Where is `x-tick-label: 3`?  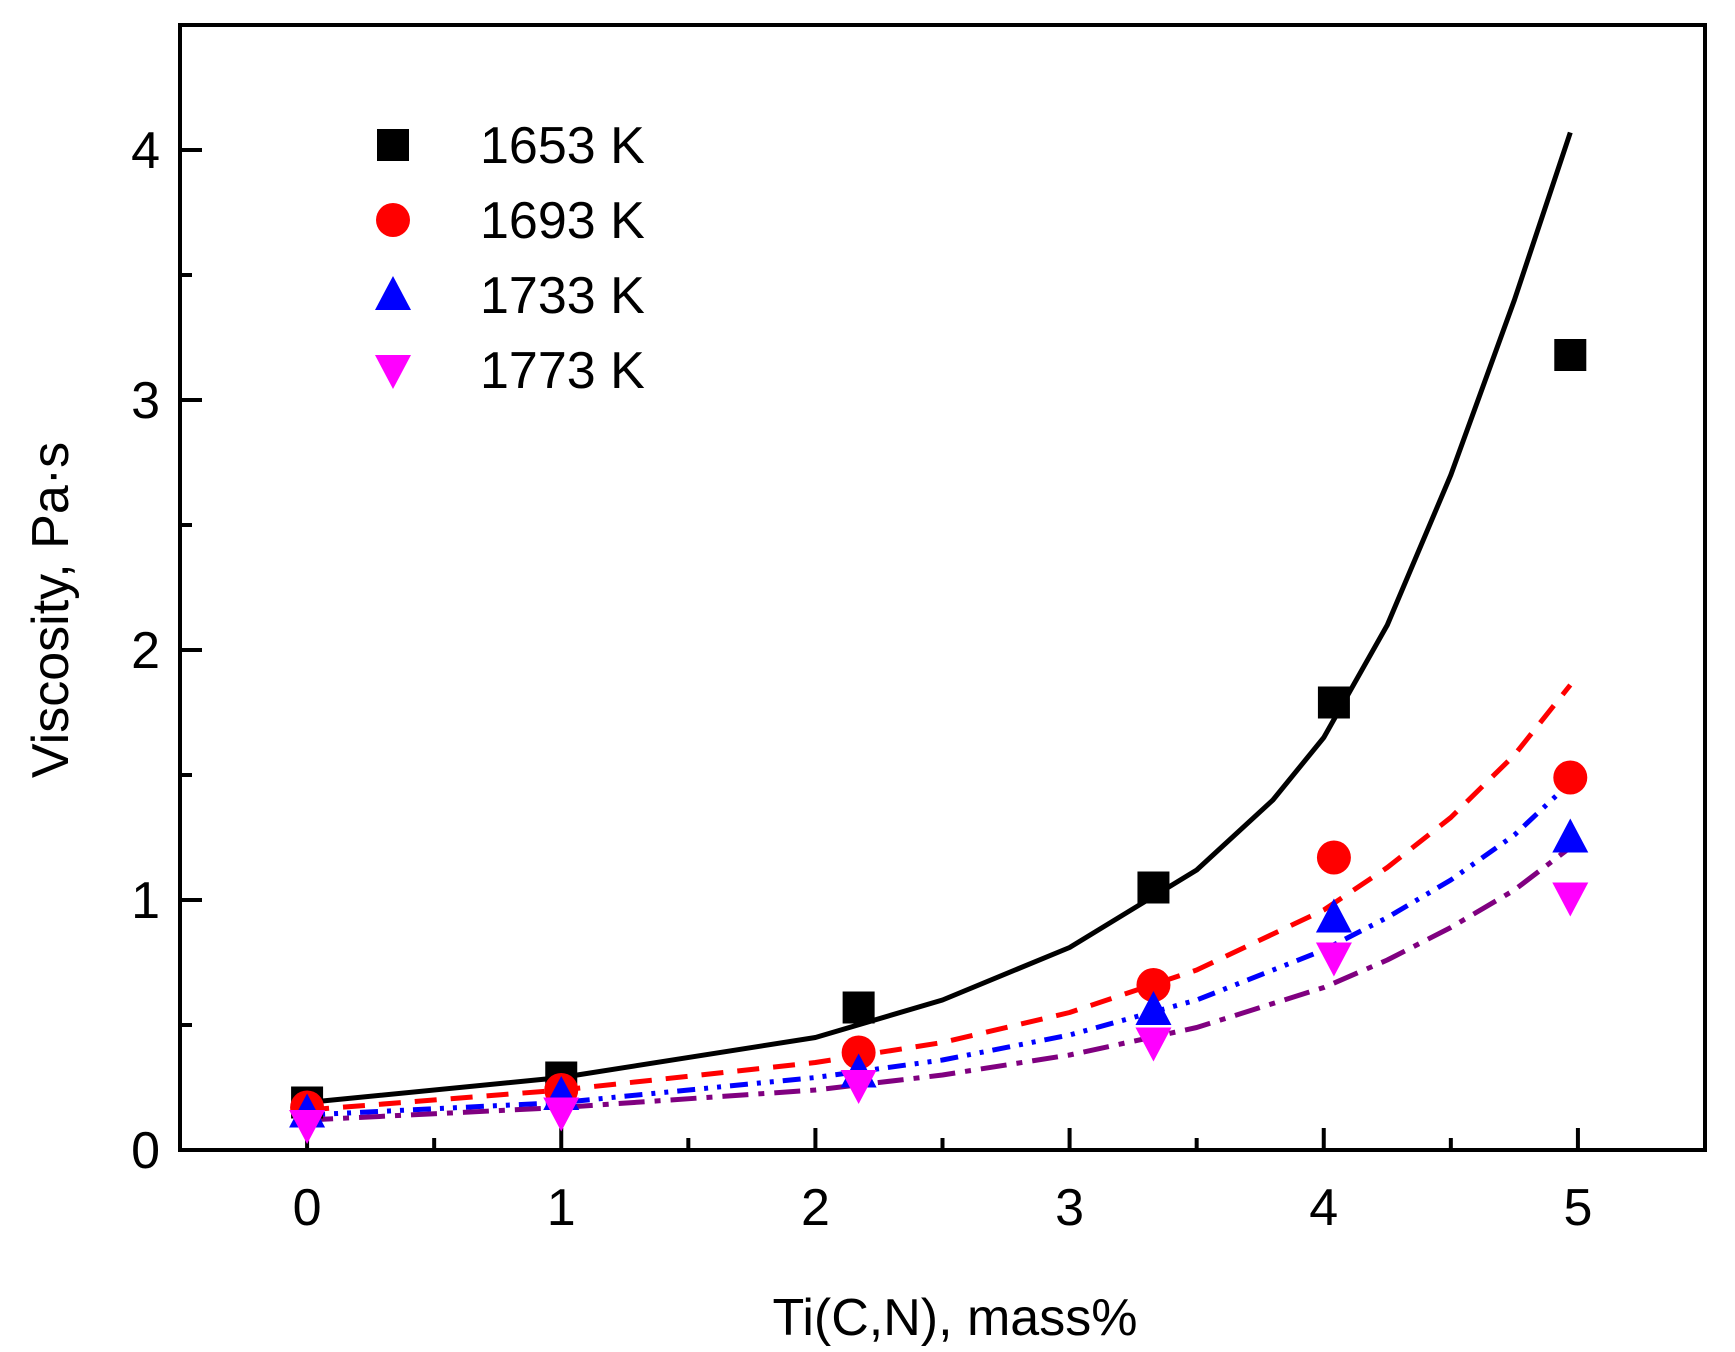
x-tick-label: 3 is located at coordinates (1069, 1208).